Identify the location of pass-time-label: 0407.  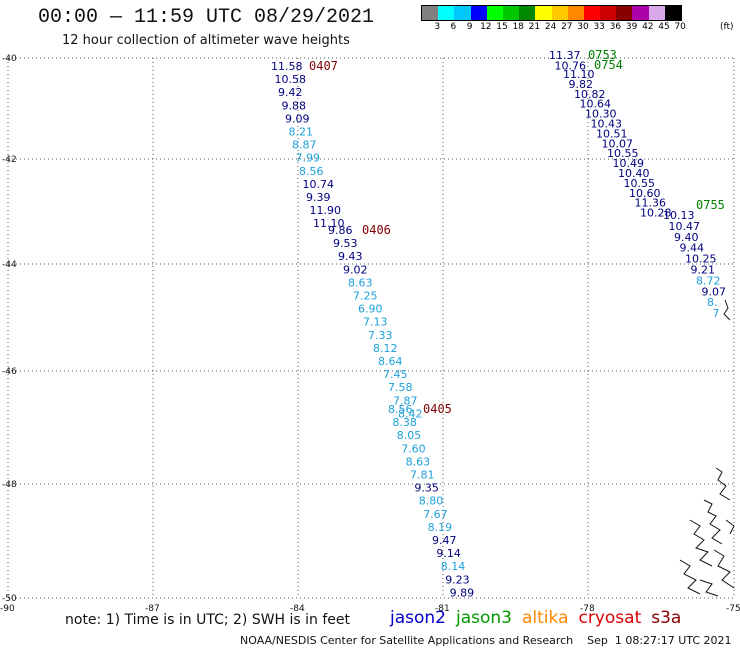
(323, 66).